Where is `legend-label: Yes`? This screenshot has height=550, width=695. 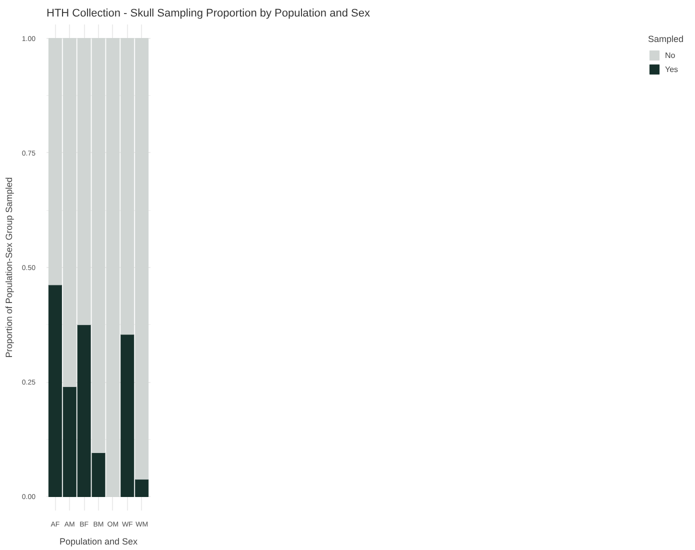 legend-label: Yes is located at coordinates (672, 69).